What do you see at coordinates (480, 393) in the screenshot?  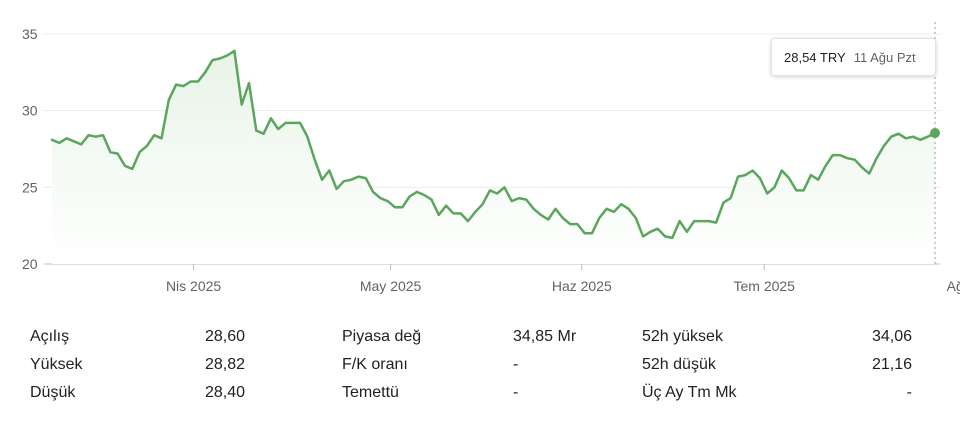 I see `stats-row-low: Düşük 28,40 Temettü - Üç Ay Tm Mk -` at bounding box center [480, 393].